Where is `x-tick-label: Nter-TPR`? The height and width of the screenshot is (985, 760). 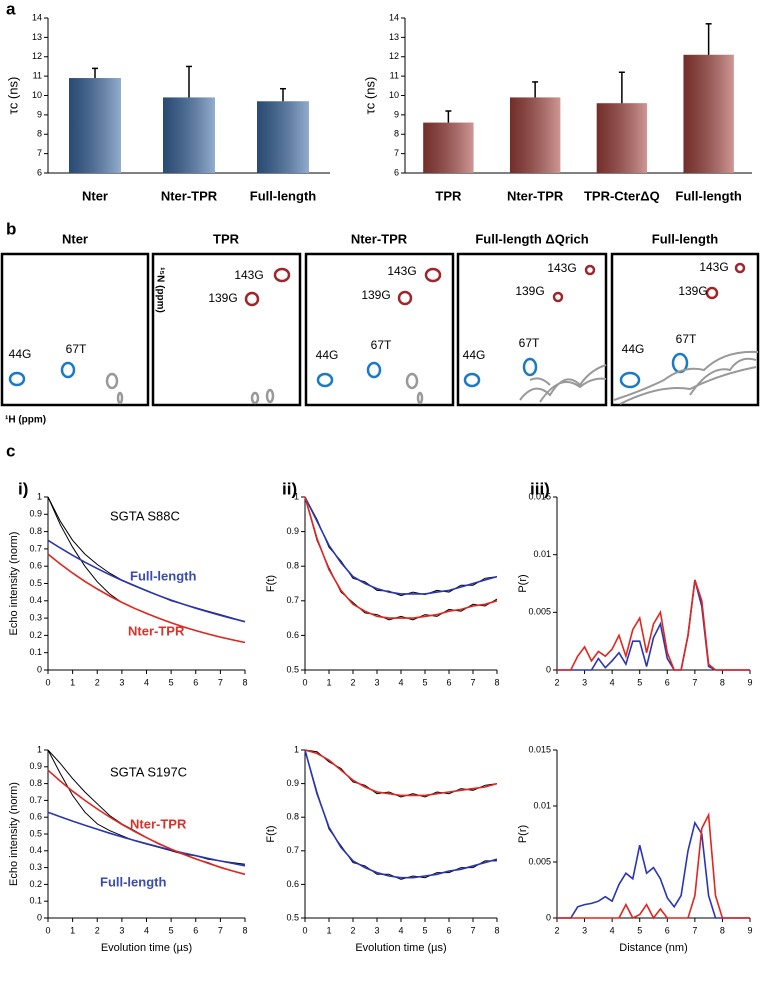 x-tick-label: Nter-TPR is located at coordinates (189, 195).